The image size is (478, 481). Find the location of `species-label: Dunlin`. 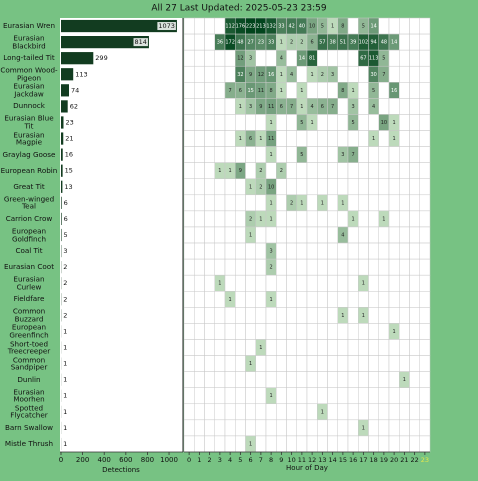

species-label: Dunlin is located at coordinates (29, 379).